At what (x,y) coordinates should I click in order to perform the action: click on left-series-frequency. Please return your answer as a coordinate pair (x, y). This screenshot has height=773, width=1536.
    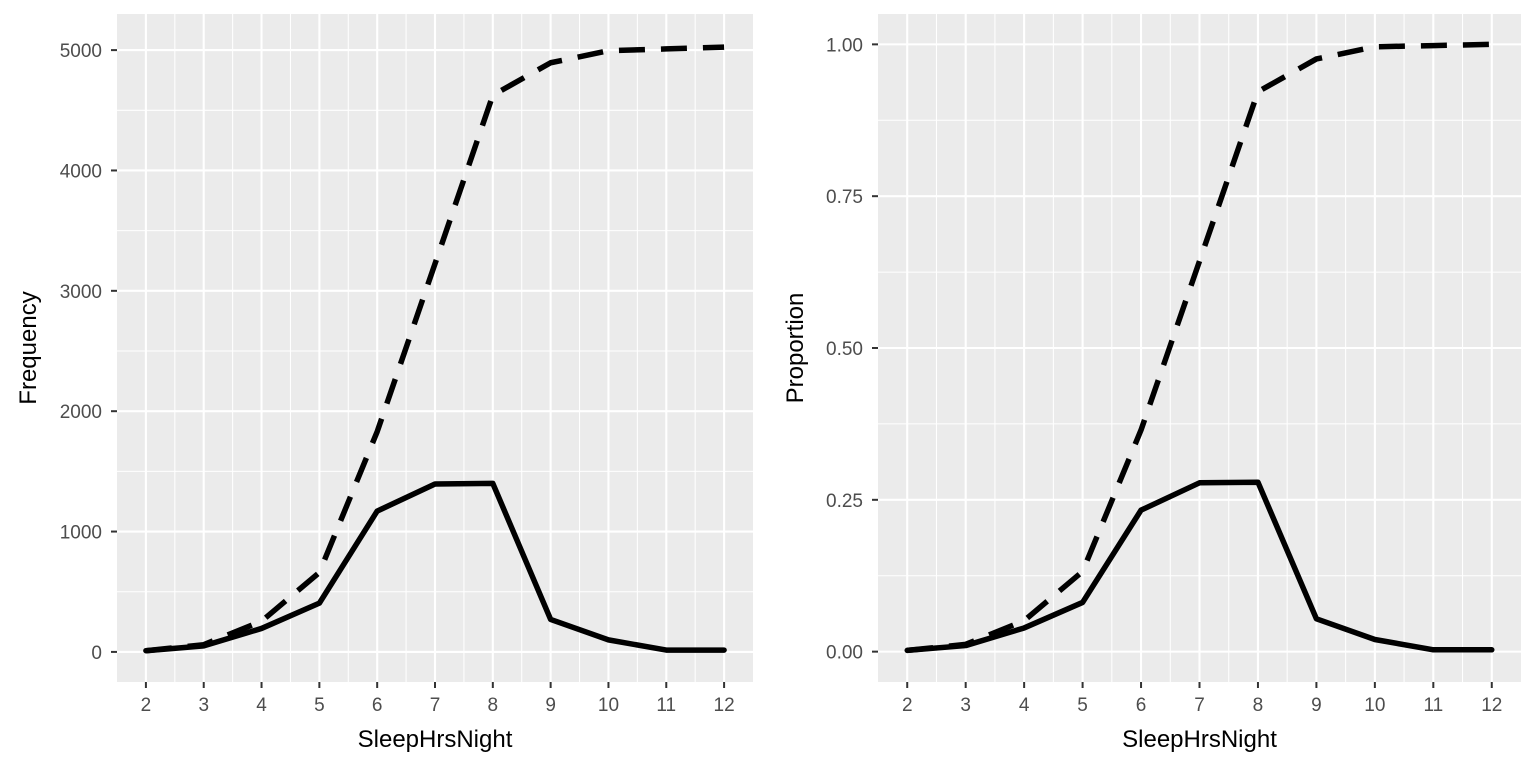
    Looking at the image, I should click on (435, 567).